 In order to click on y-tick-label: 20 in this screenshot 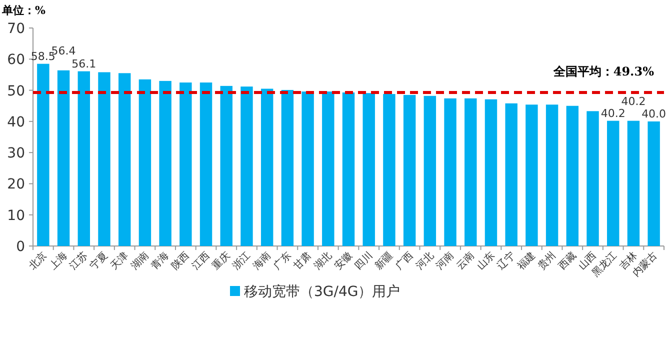, I will do `click(16, 184)`.